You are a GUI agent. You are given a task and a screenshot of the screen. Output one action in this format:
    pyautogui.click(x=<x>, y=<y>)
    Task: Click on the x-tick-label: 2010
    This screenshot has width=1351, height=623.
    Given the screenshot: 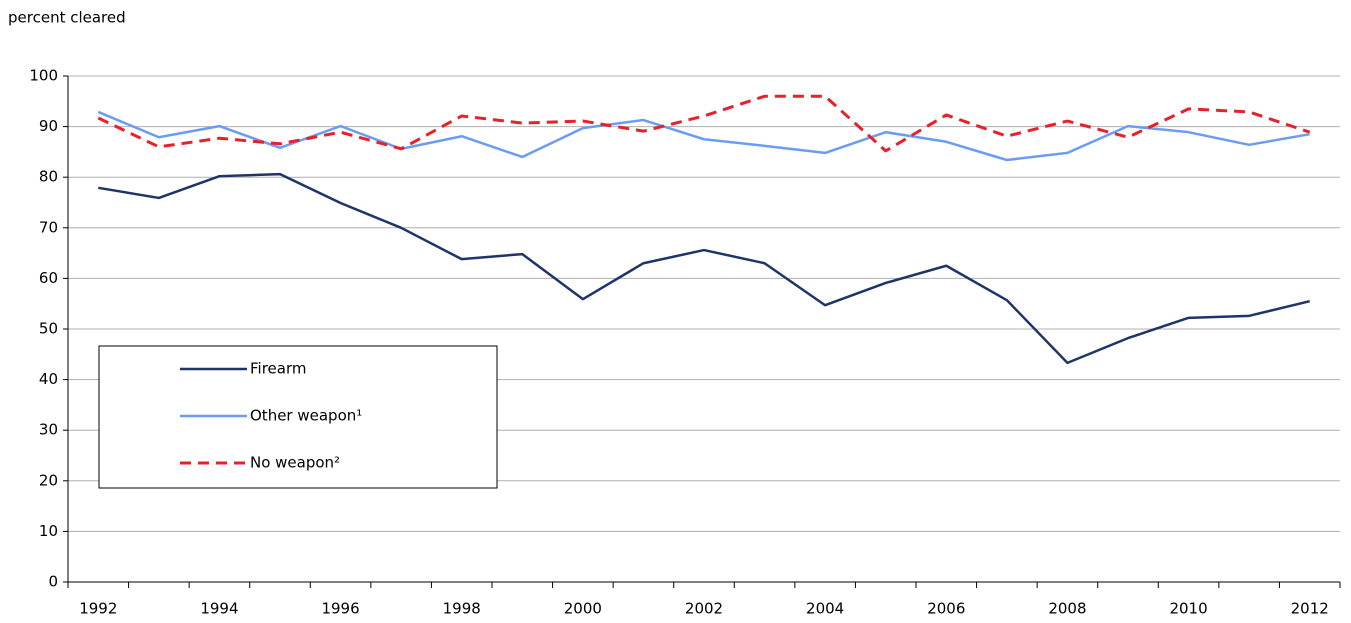 What is the action you would take?
    pyautogui.click(x=1188, y=609)
    